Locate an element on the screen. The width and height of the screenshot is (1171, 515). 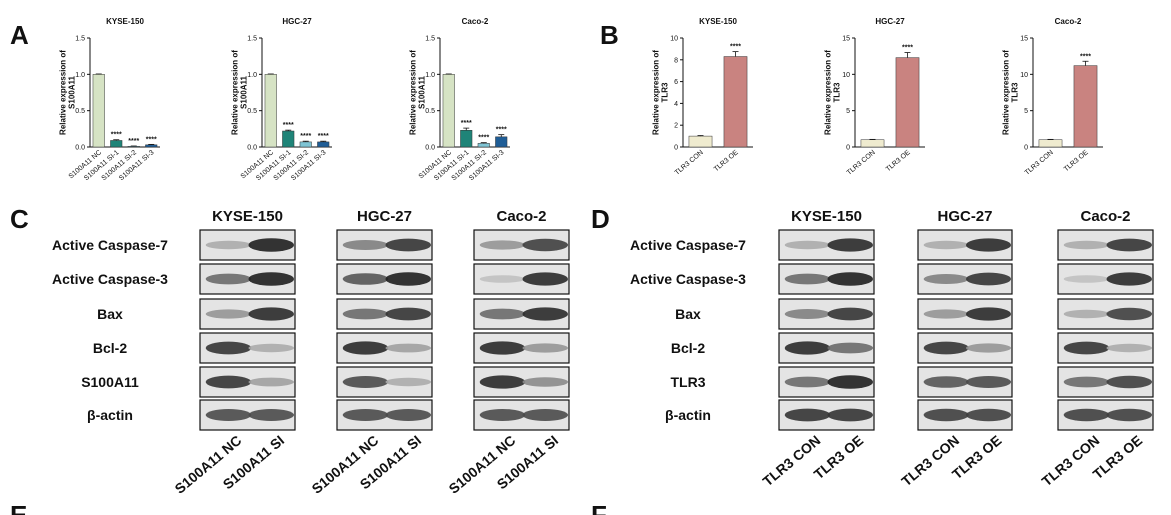
blot-row-label: Active Caspase-3 is located at coordinates (688, 279).